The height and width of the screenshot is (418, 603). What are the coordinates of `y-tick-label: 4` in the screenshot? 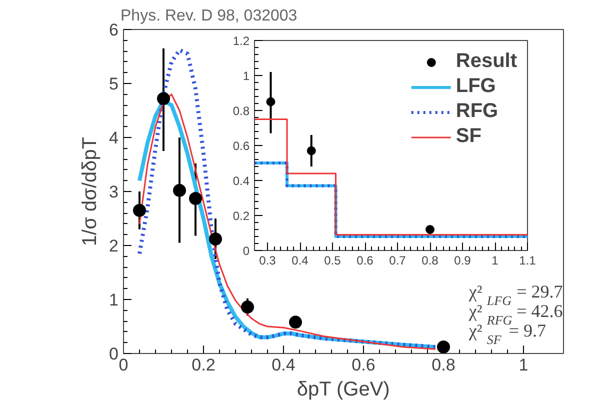 It's located at (114, 138).